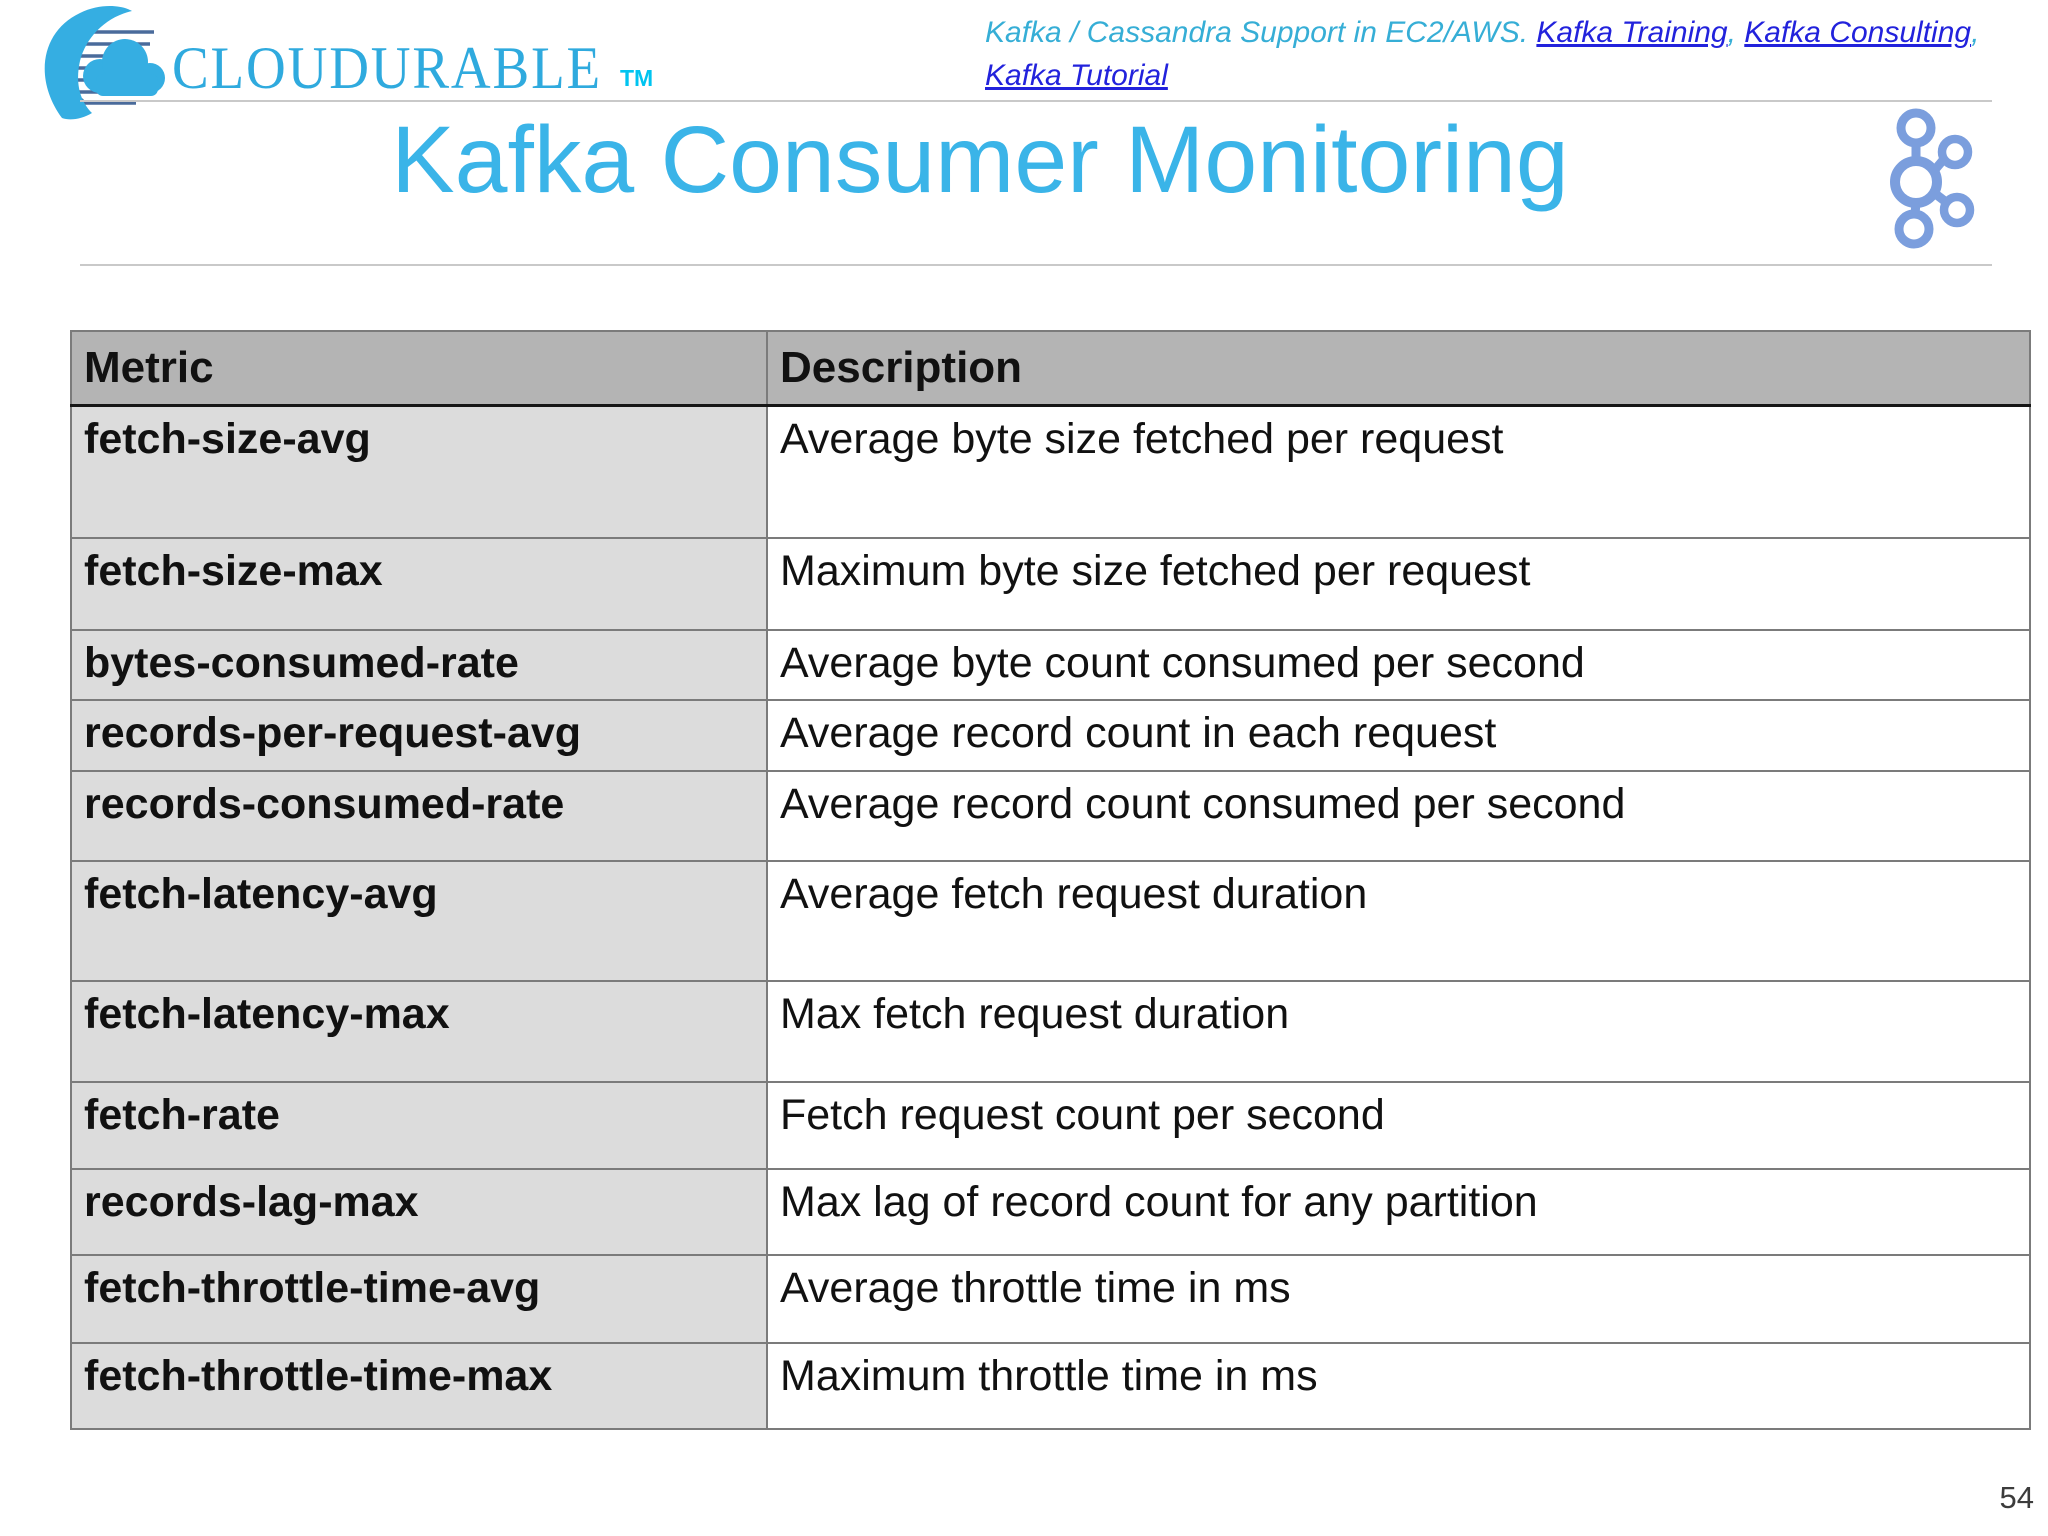  I want to click on metric-cell: fetch-size-max, so click(419, 583).